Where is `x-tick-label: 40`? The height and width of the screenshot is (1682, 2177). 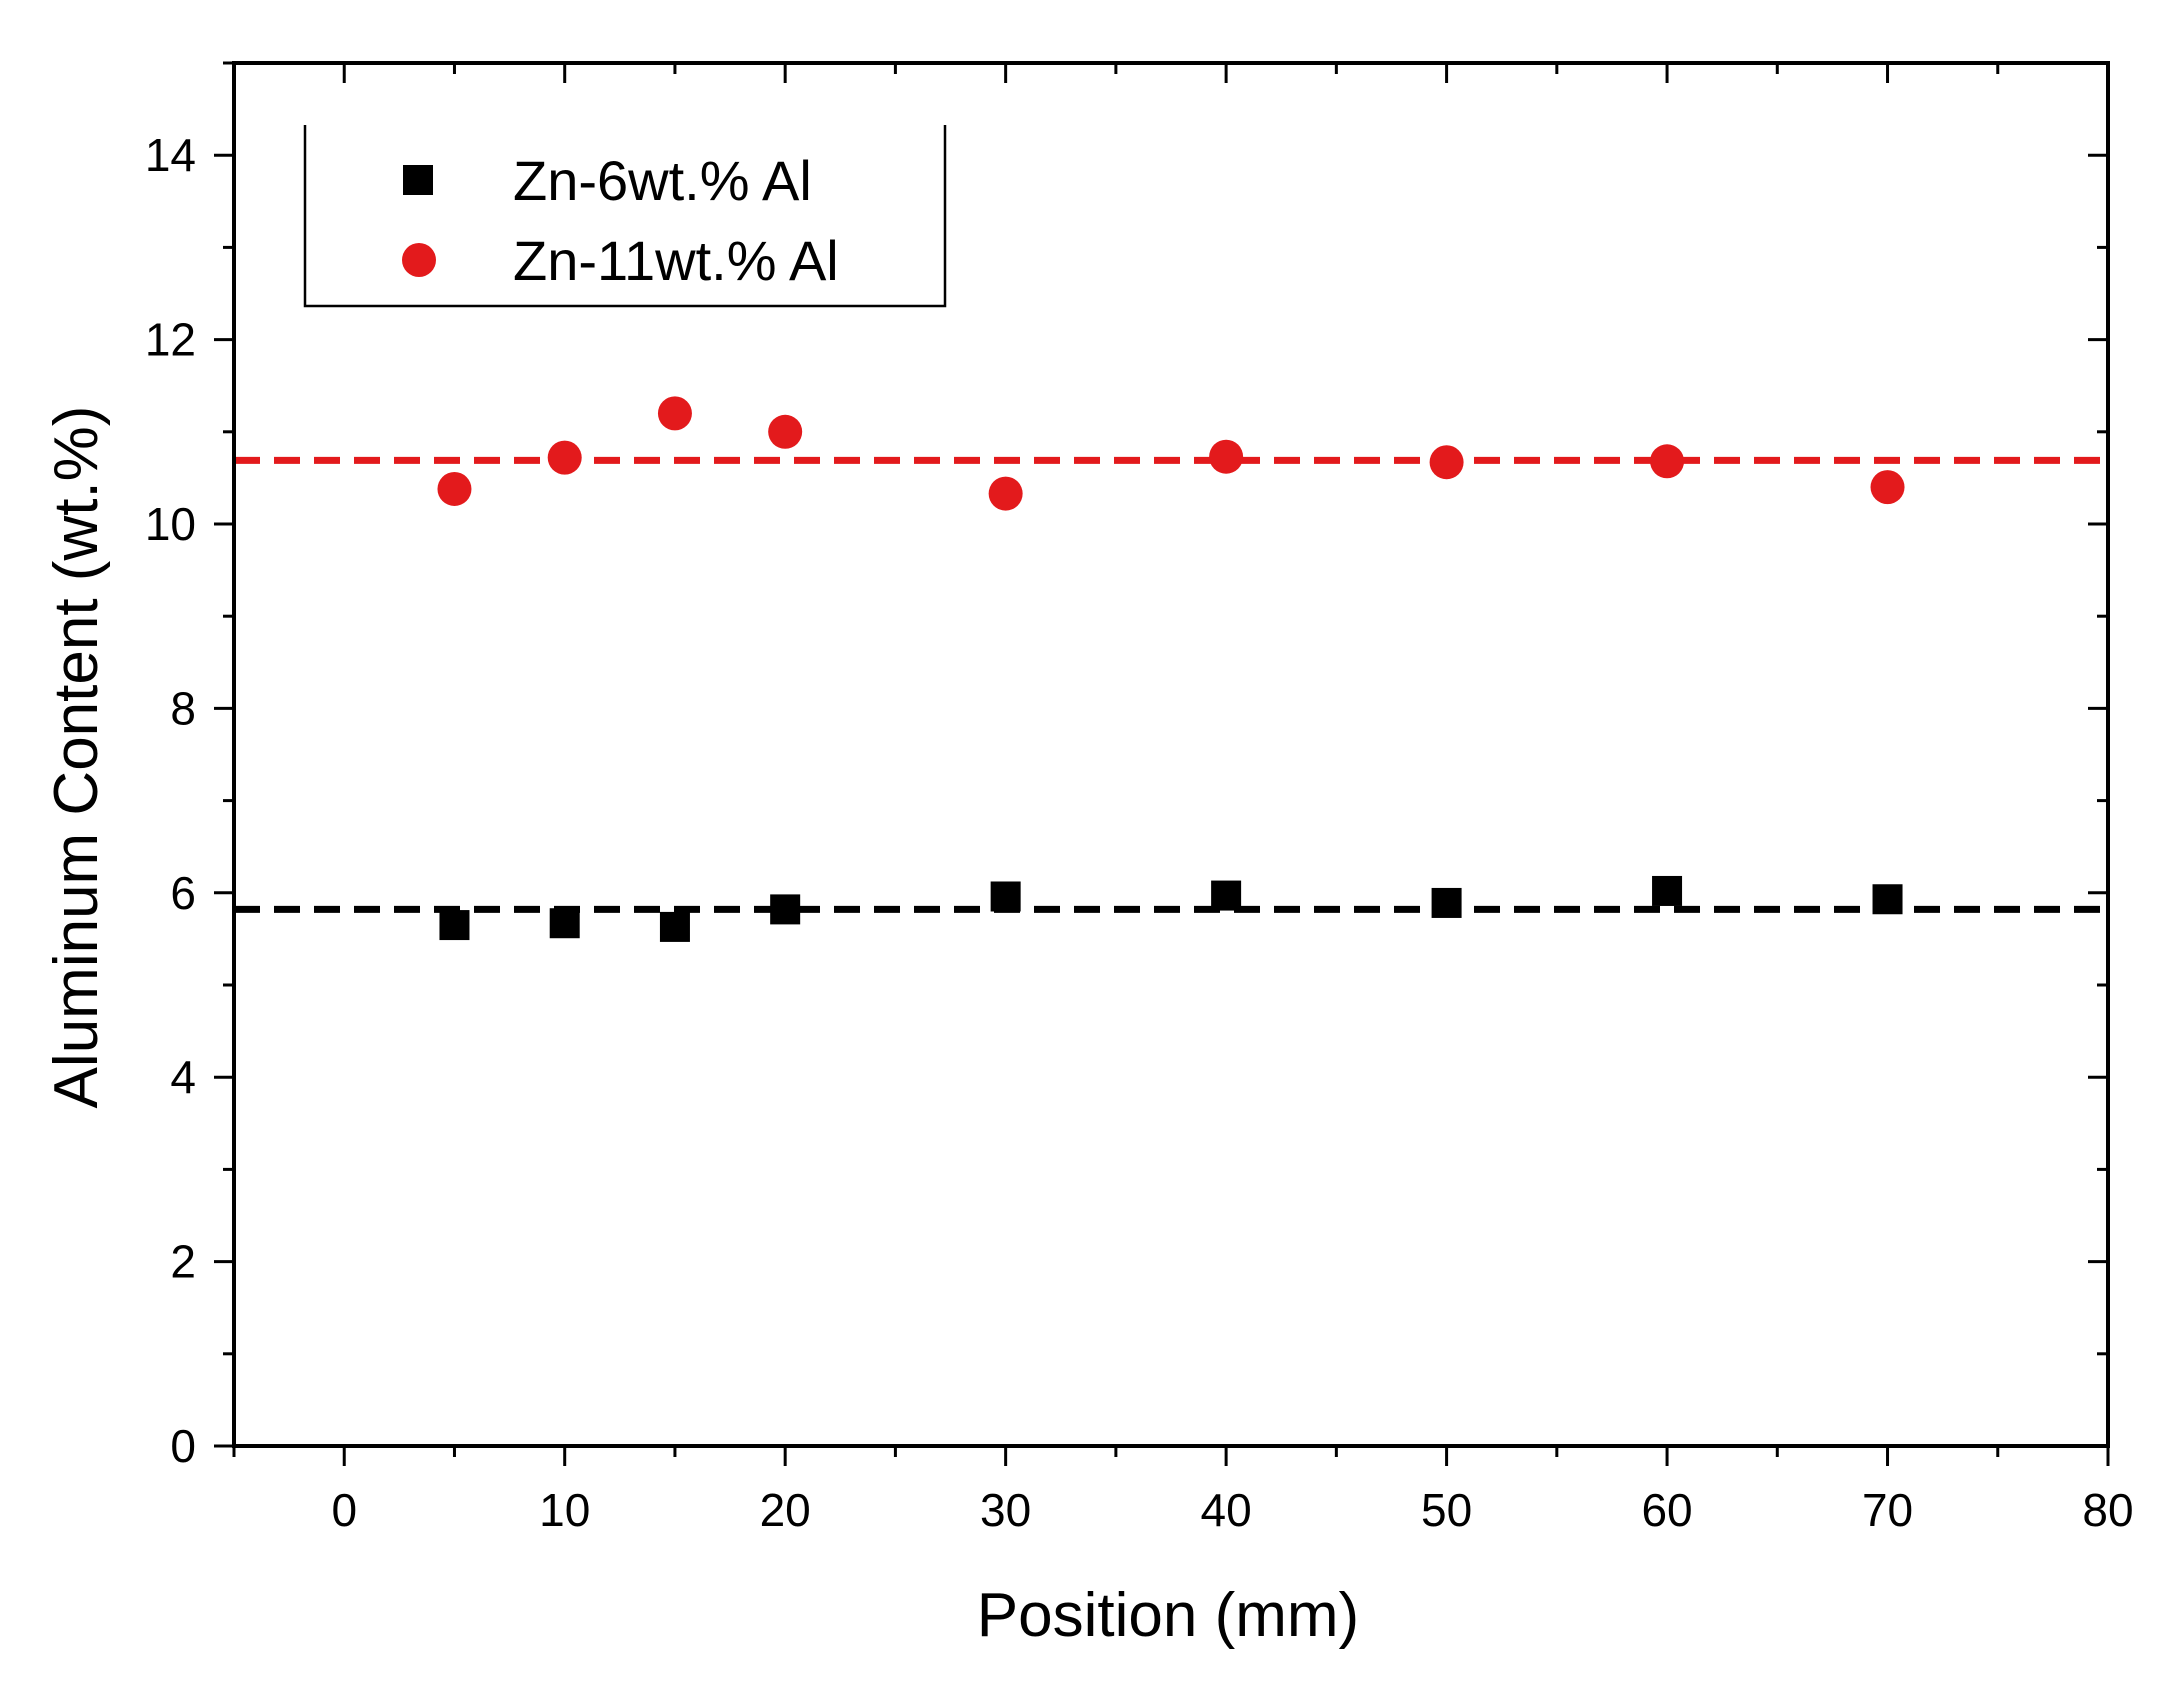
x-tick-label: 40 is located at coordinates (1226, 1510).